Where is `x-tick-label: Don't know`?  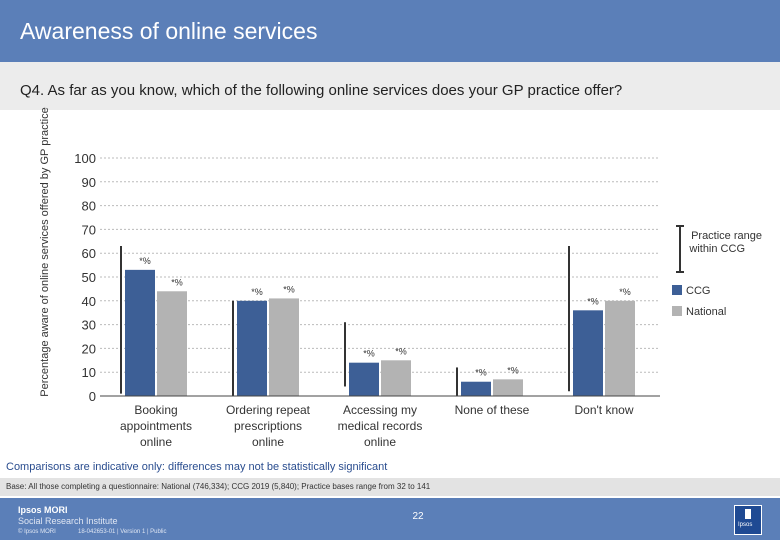
x-tick-label: Don't know is located at coordinates (604, 410).